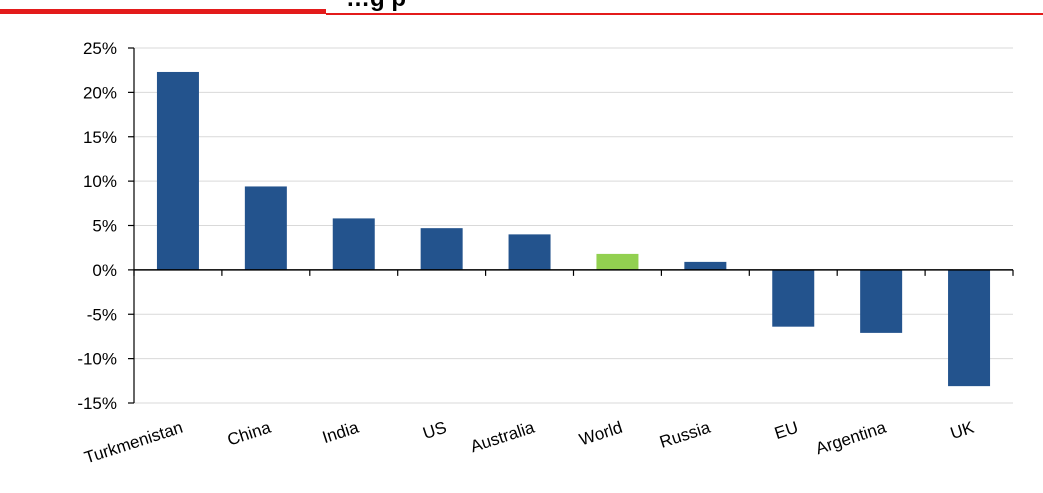  Describe the element at coordinates (685, 435) in the screenshot. I see `x-category-label: Russia` at that location.